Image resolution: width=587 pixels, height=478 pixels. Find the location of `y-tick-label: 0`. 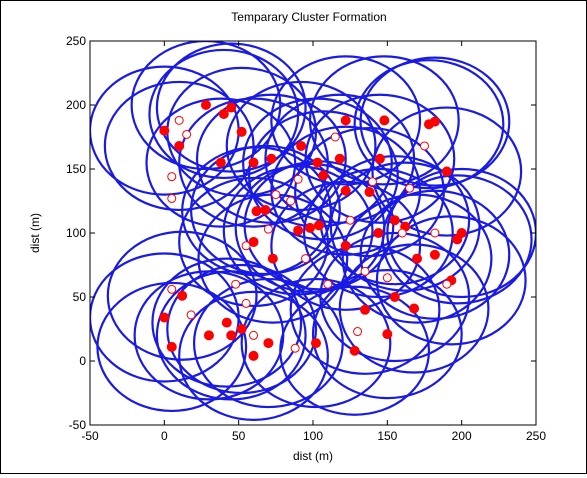

y-tick-label: 0 is located at coordinates (82, 361).